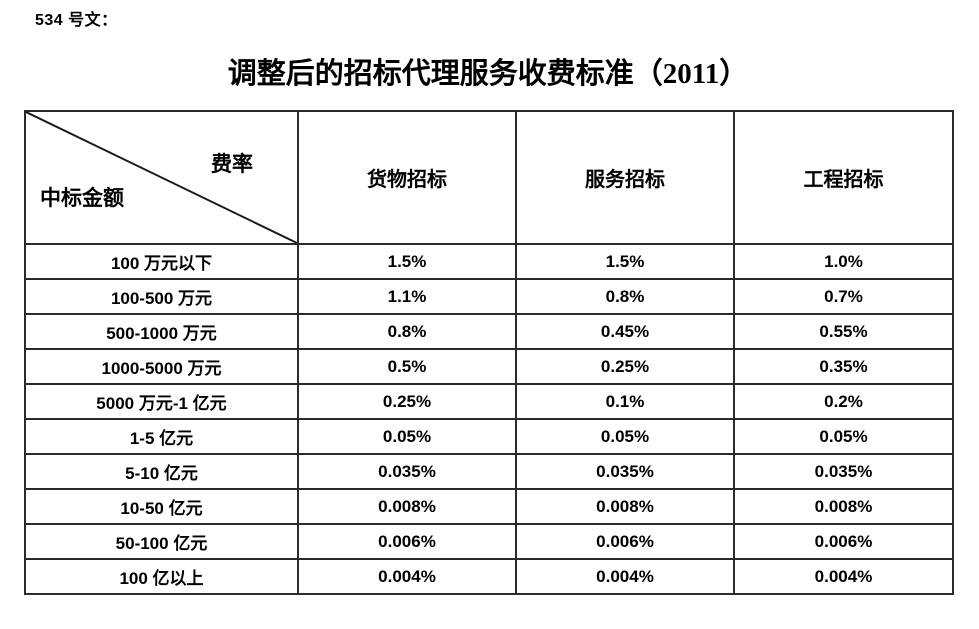 This screenshot has height=629, width=979. Describe the element at coordinates (232, 164) in the screenshot. I see `corner-label-rate: 费率` at that location.